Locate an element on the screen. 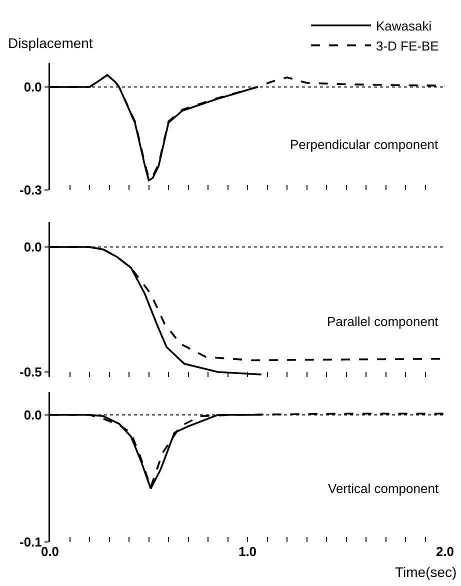 The image size is (461, 586). x-tick-label: 0.0 is located at coordinates (50, 551).